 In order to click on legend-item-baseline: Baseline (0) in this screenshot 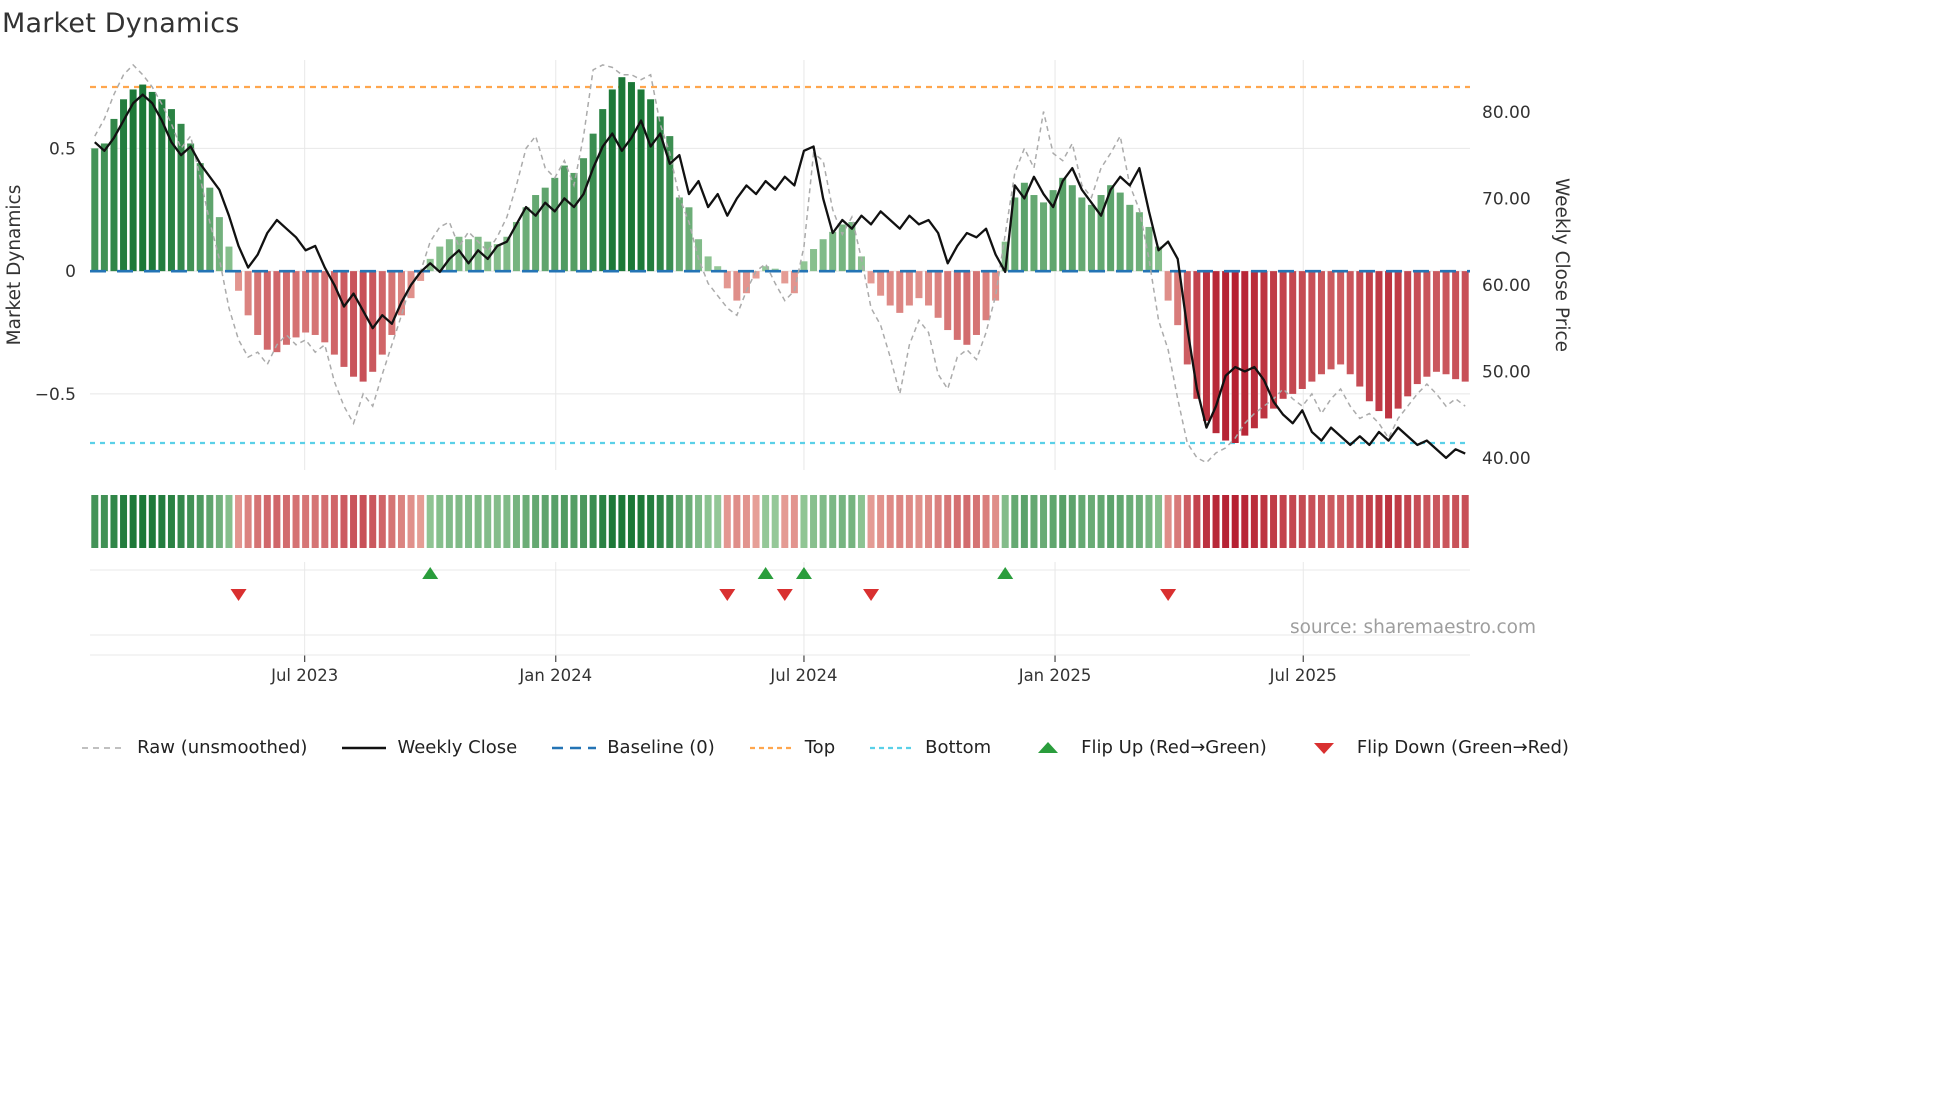, I will do `click(633, 747)`.